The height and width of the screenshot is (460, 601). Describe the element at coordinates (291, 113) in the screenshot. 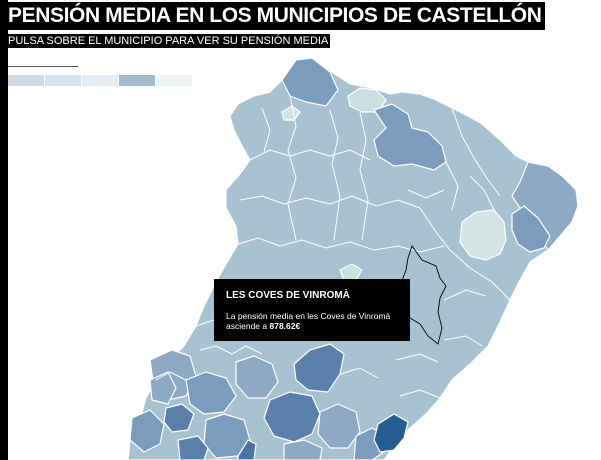

I see `region-small-pale` at that location.